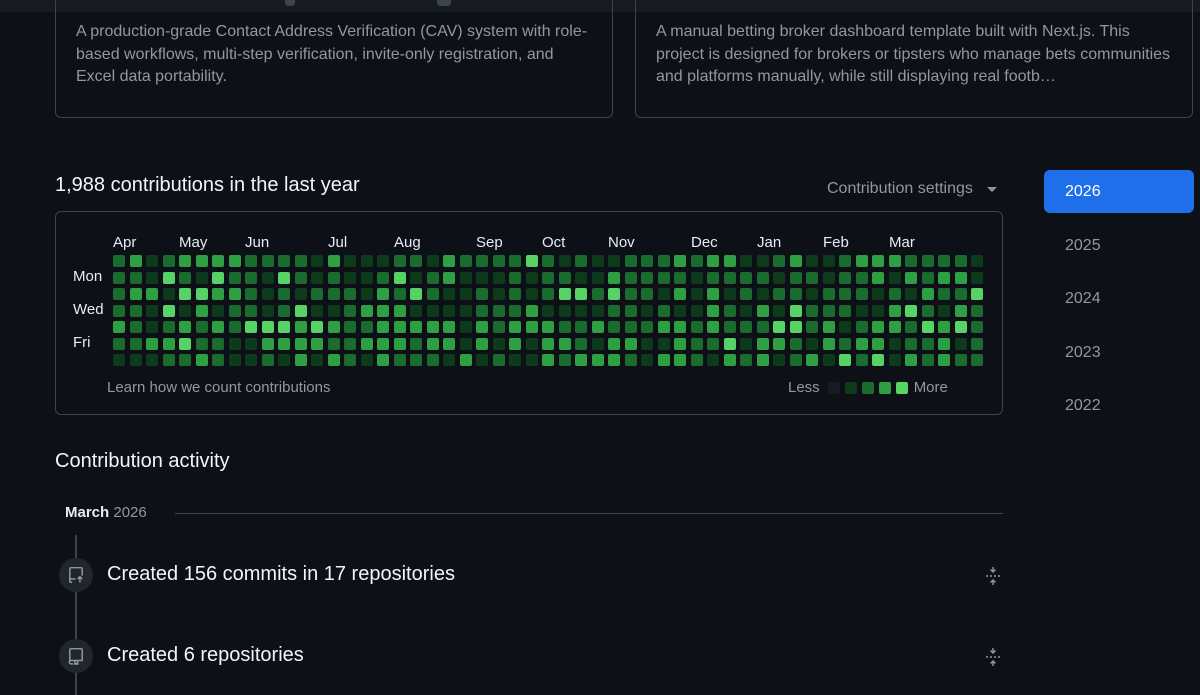 The height and width of the screenshot is (695, 1200). Describe the element at coordinates (1083, 298) in the screenshot. I see `year-2024-link: 2024` at that location.